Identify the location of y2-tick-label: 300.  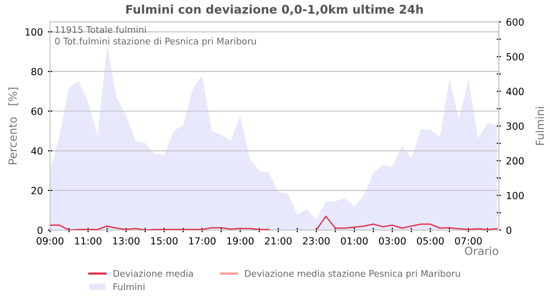
(515, 126).